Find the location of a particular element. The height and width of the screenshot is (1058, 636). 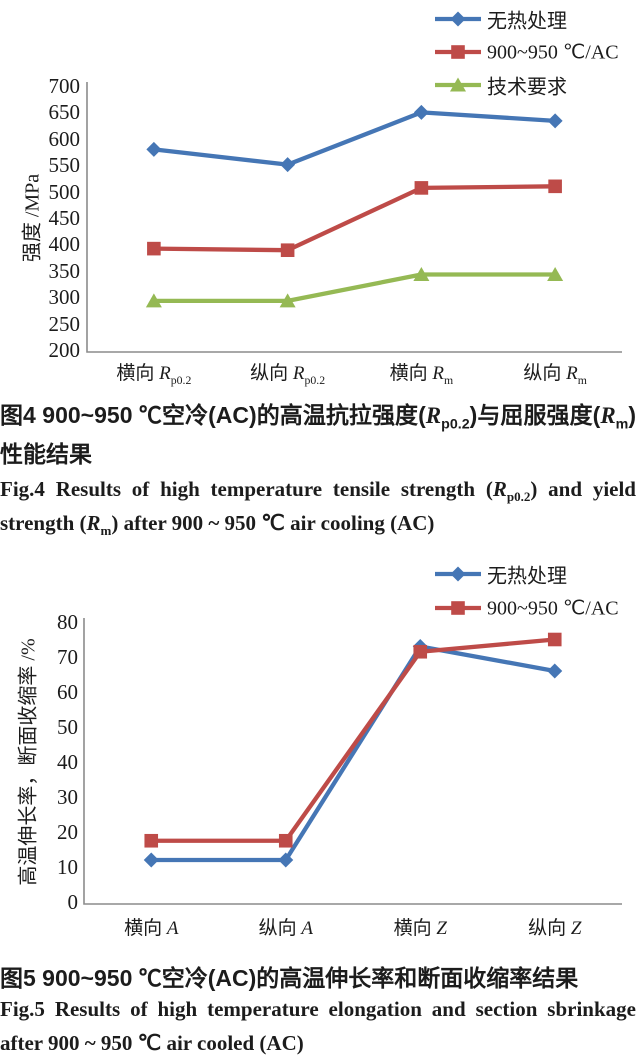

x-category-label: 横向 A is located at coordinates (151, 928).